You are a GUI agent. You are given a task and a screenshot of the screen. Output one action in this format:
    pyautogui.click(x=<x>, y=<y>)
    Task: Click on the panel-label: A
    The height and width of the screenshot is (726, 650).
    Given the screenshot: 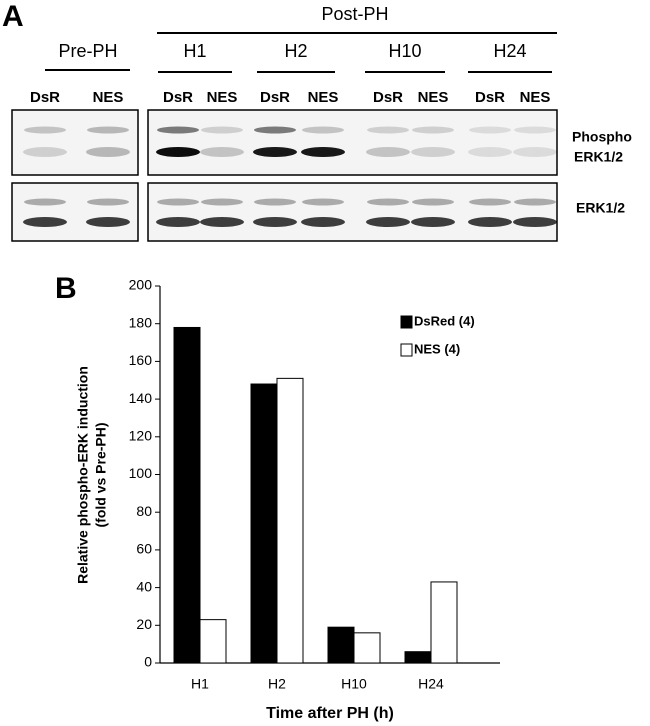 What is the action you would take?
    pyautogui.click(x=13, y=16)
    